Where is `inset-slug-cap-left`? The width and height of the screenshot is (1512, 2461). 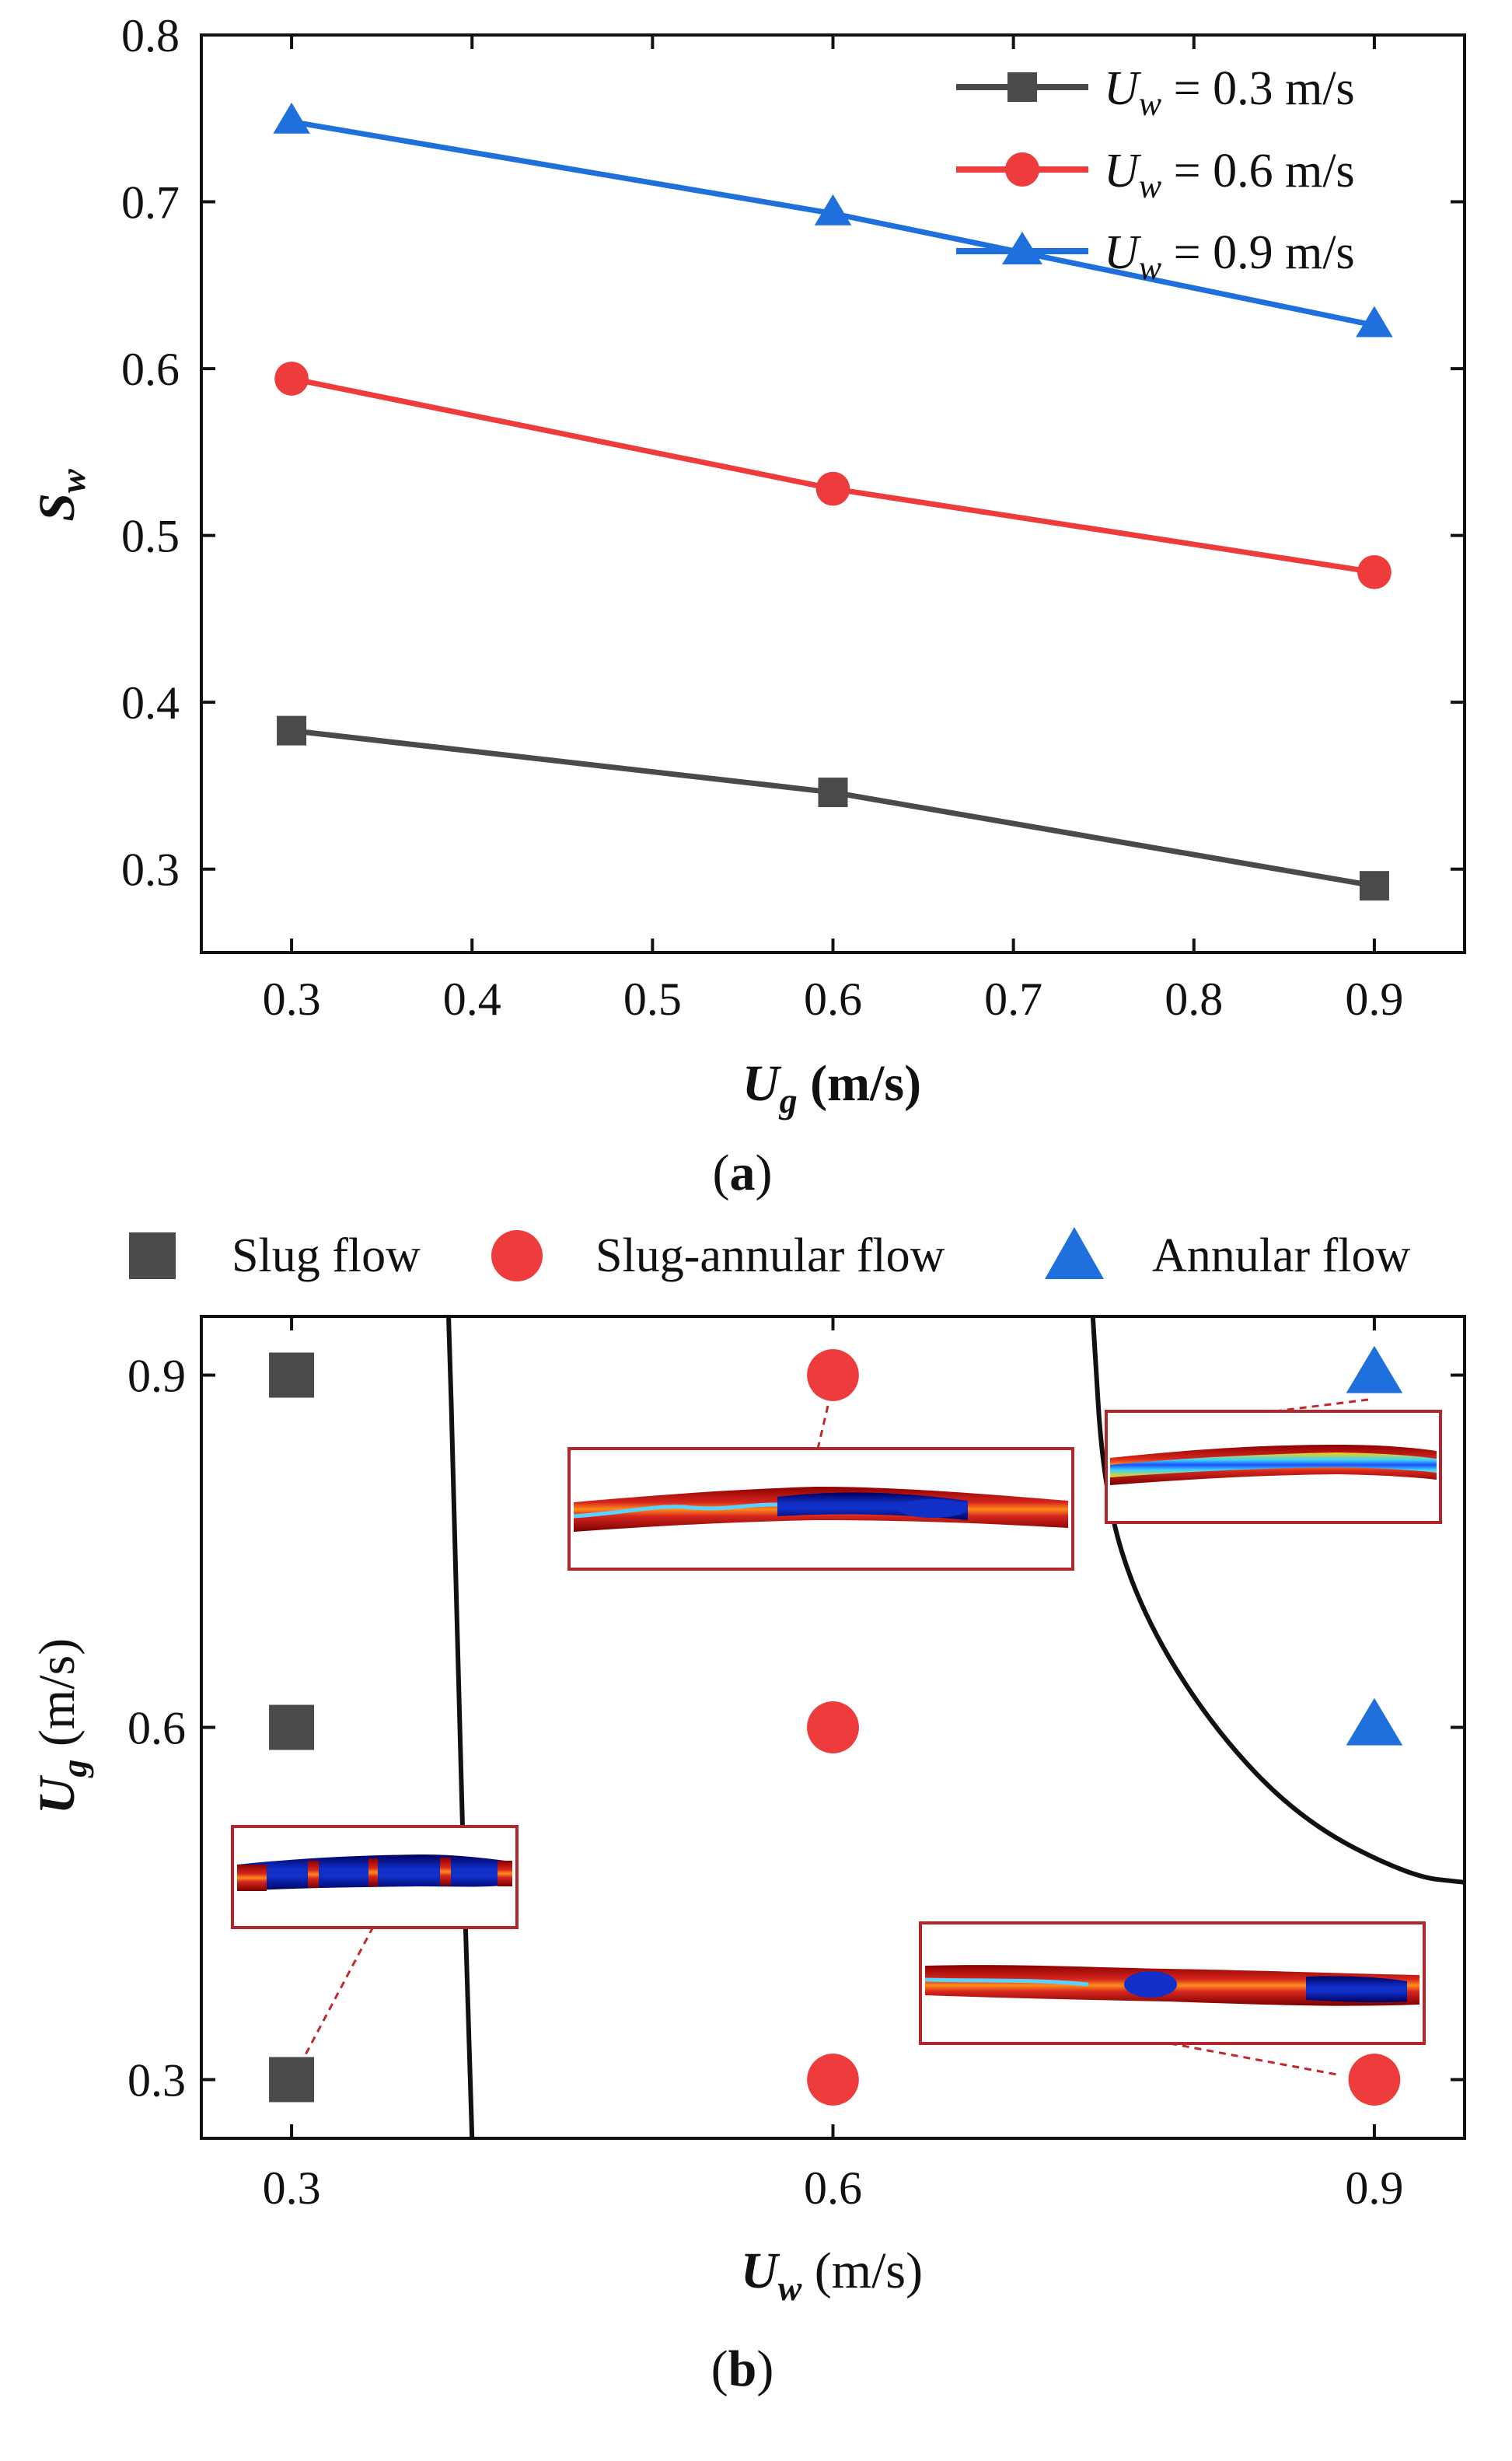 inset-slug-cap-left is located at coordinates (252, 1878).